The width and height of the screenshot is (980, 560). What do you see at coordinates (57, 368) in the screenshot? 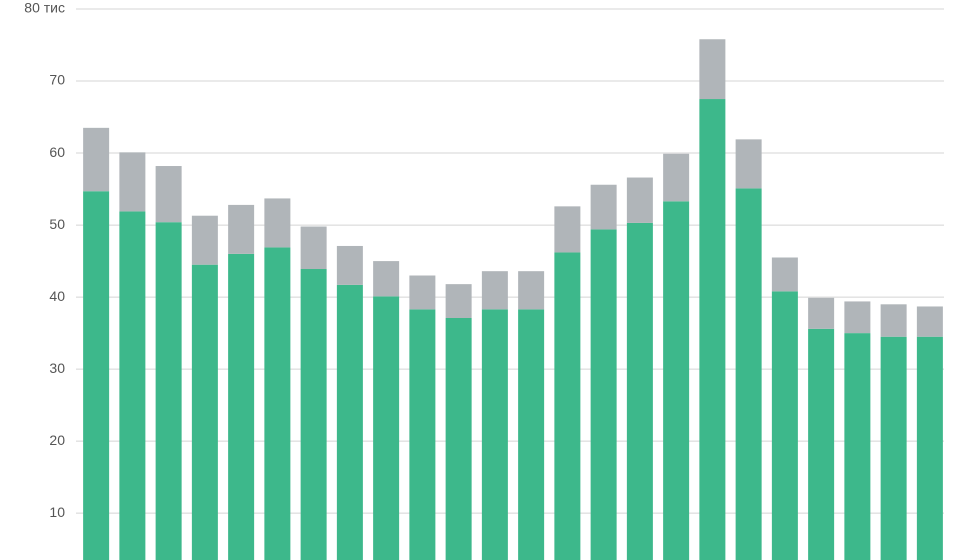
I see `y-tick-label: 30` at bounding box center [57, 368].